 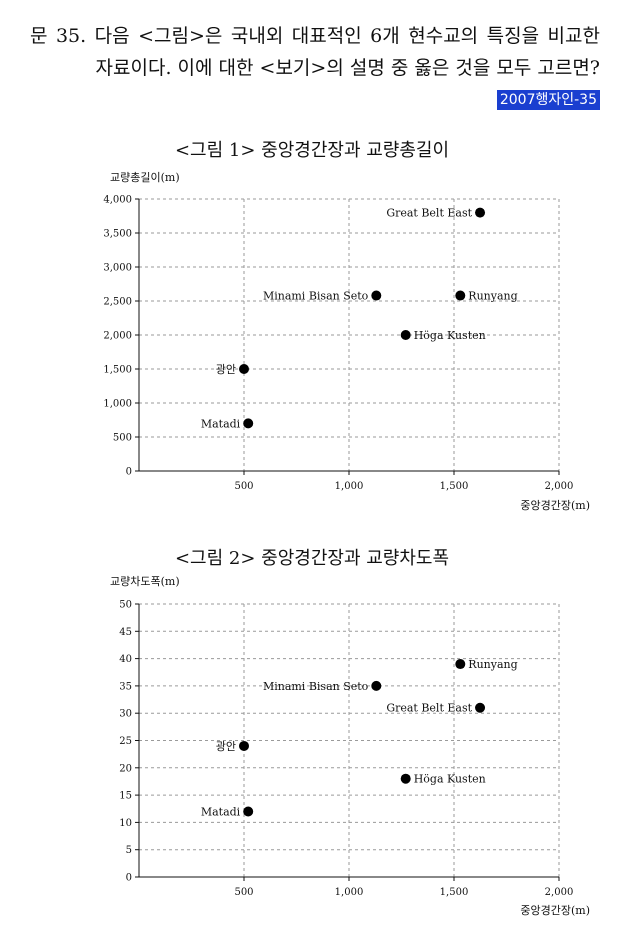 I want to click on y-tick-label: 15, so click(x=125, y=796).